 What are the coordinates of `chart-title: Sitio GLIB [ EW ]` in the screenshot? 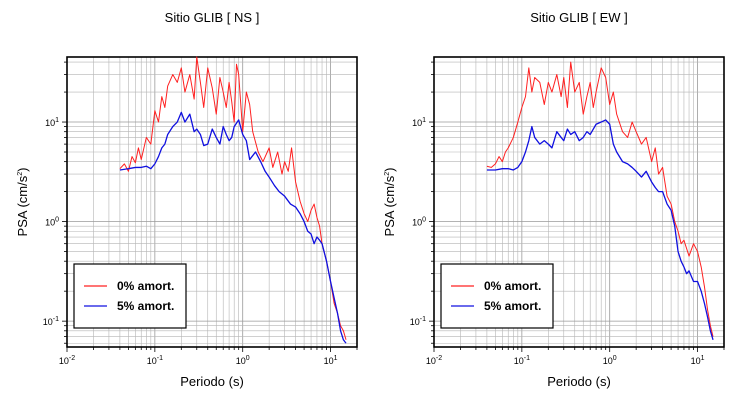 It's located at (579, 17).